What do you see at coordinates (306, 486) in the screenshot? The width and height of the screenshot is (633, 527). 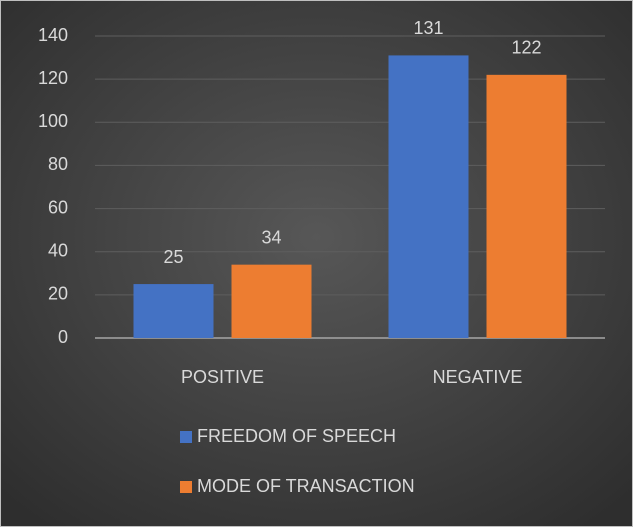 I see `legend-label: MODE OF TRANSACTION` at bounding box center [306, 486].